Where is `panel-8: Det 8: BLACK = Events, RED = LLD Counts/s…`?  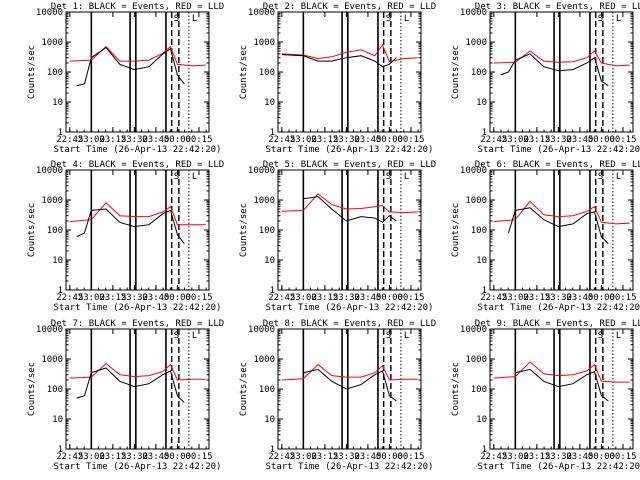
panel-8: Det 8: BLACK = Events, RED = LLD Counts/s… is located at coordinates (337, 395).